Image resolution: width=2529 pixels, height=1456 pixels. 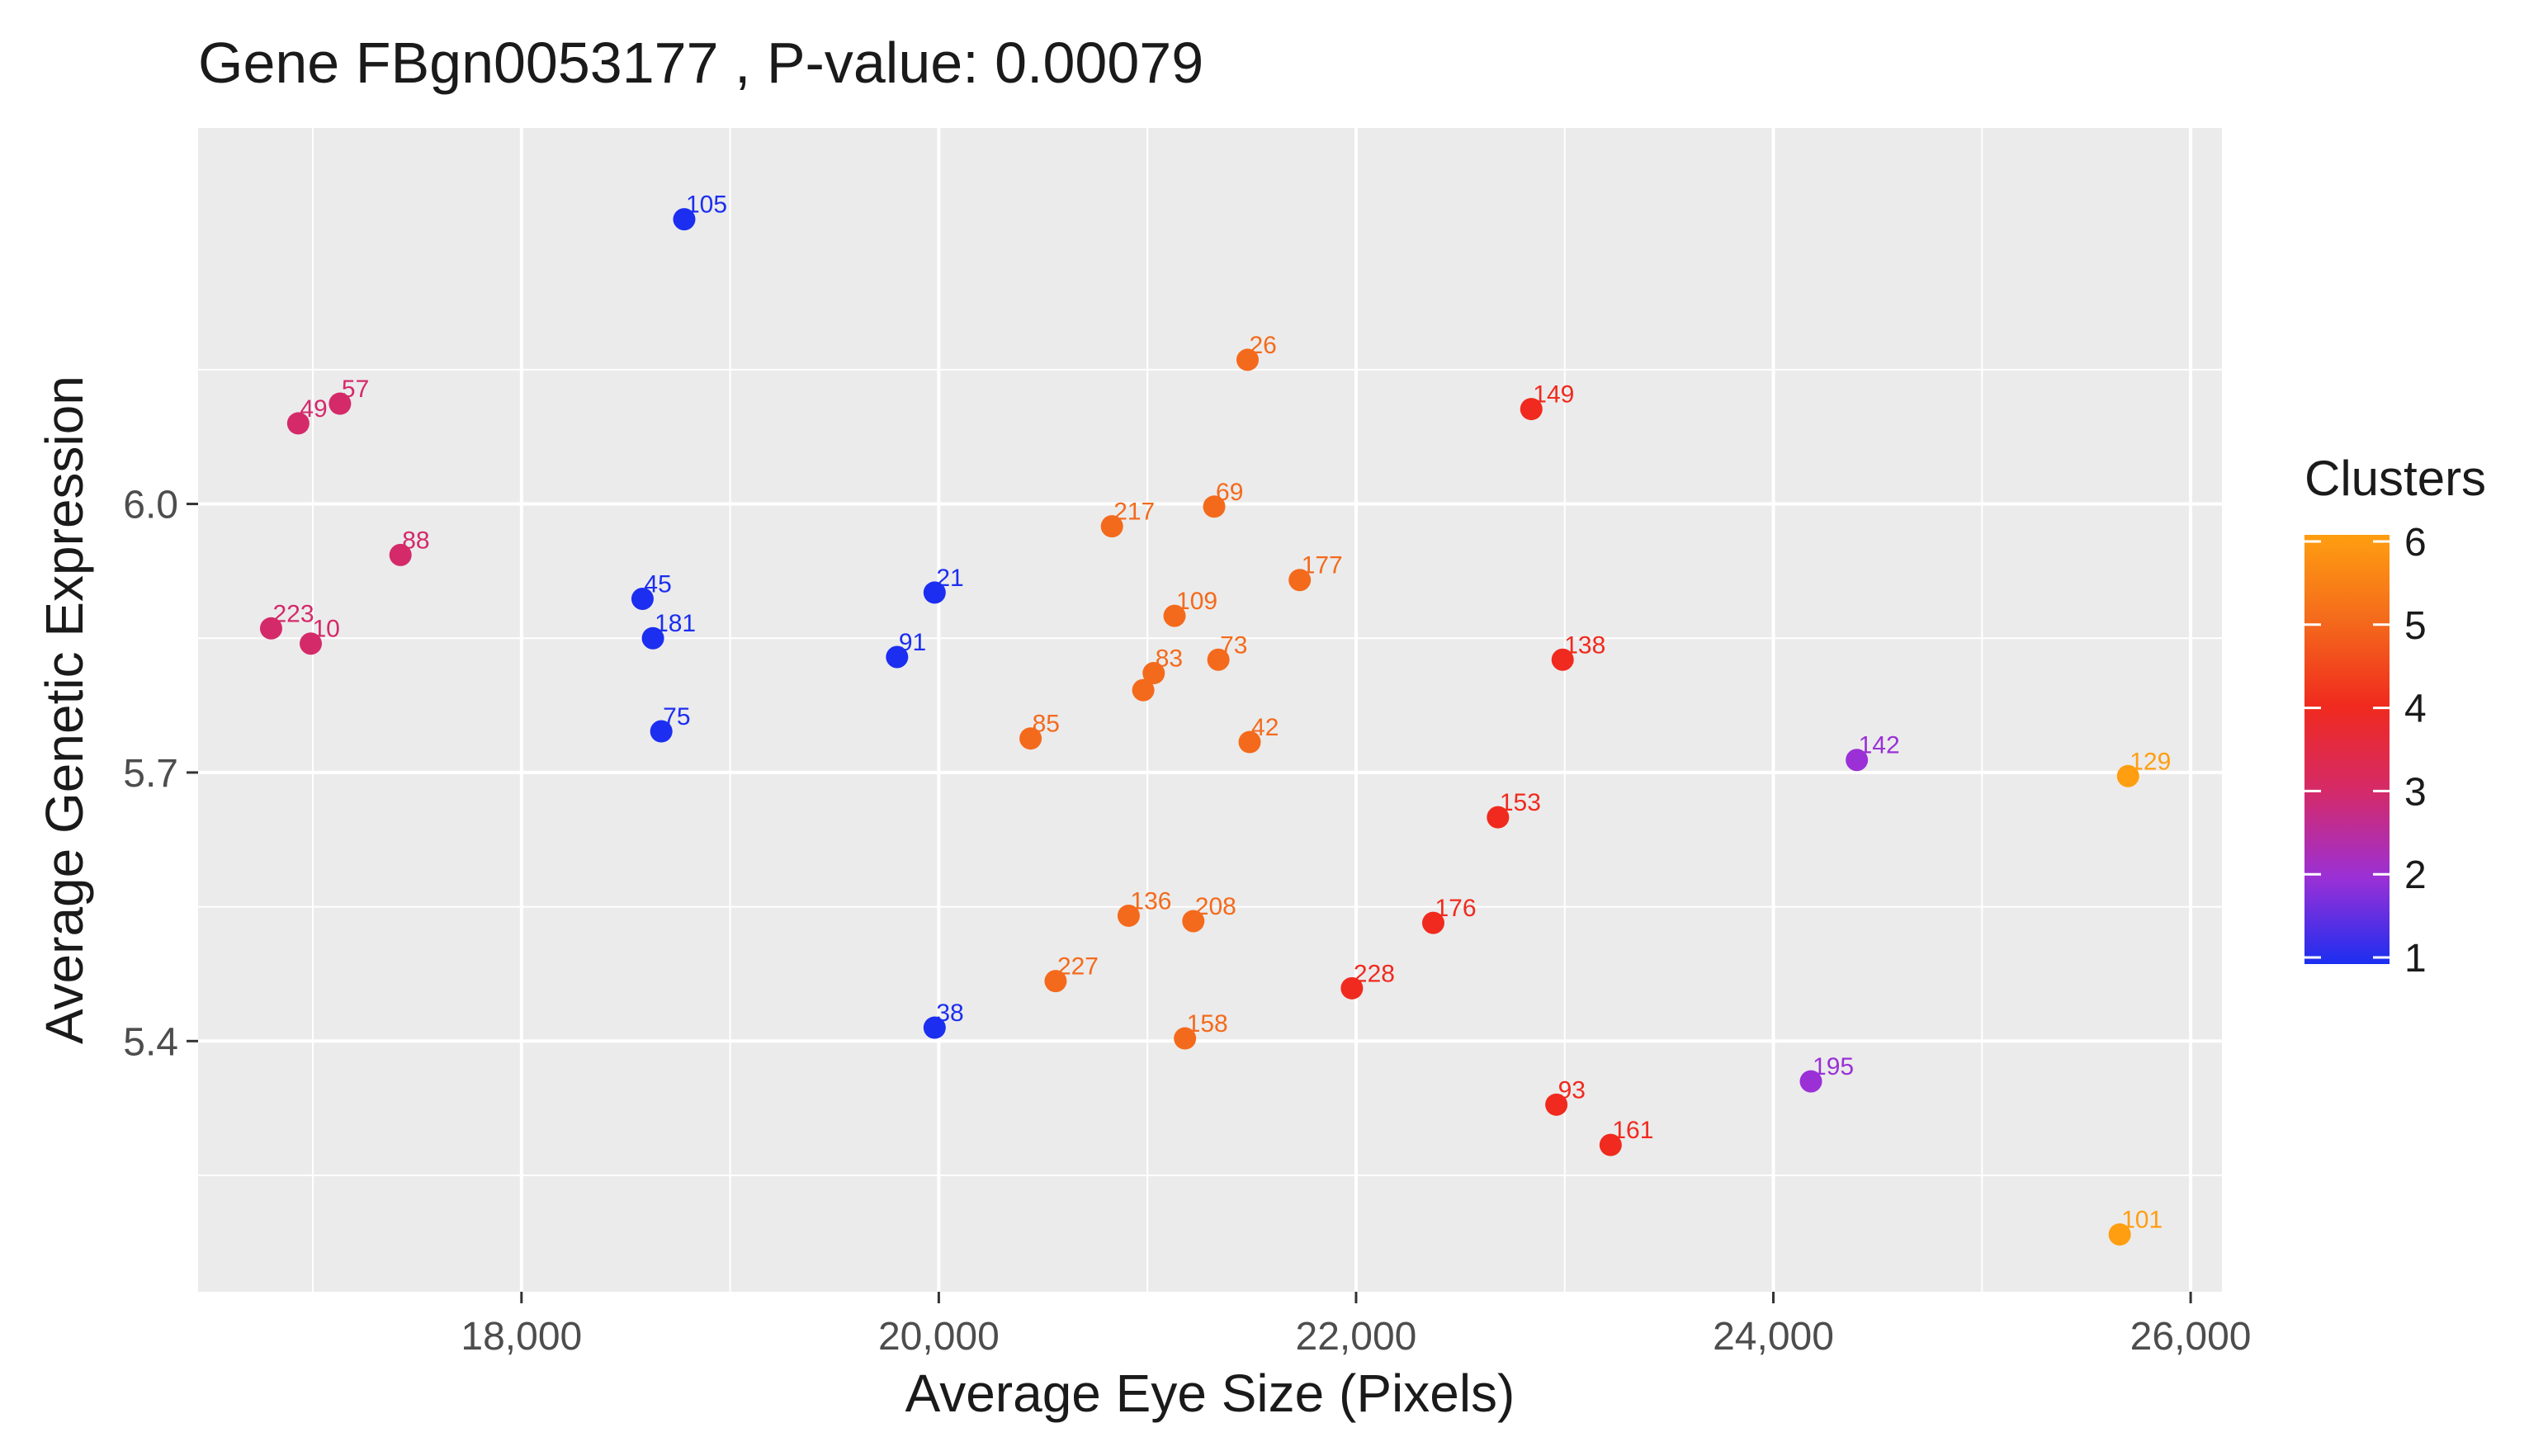 What do you see at coordinates (1046, 724) in the screenshot?
I see `data-point-label: 85` at bounding box center [1046, 724].